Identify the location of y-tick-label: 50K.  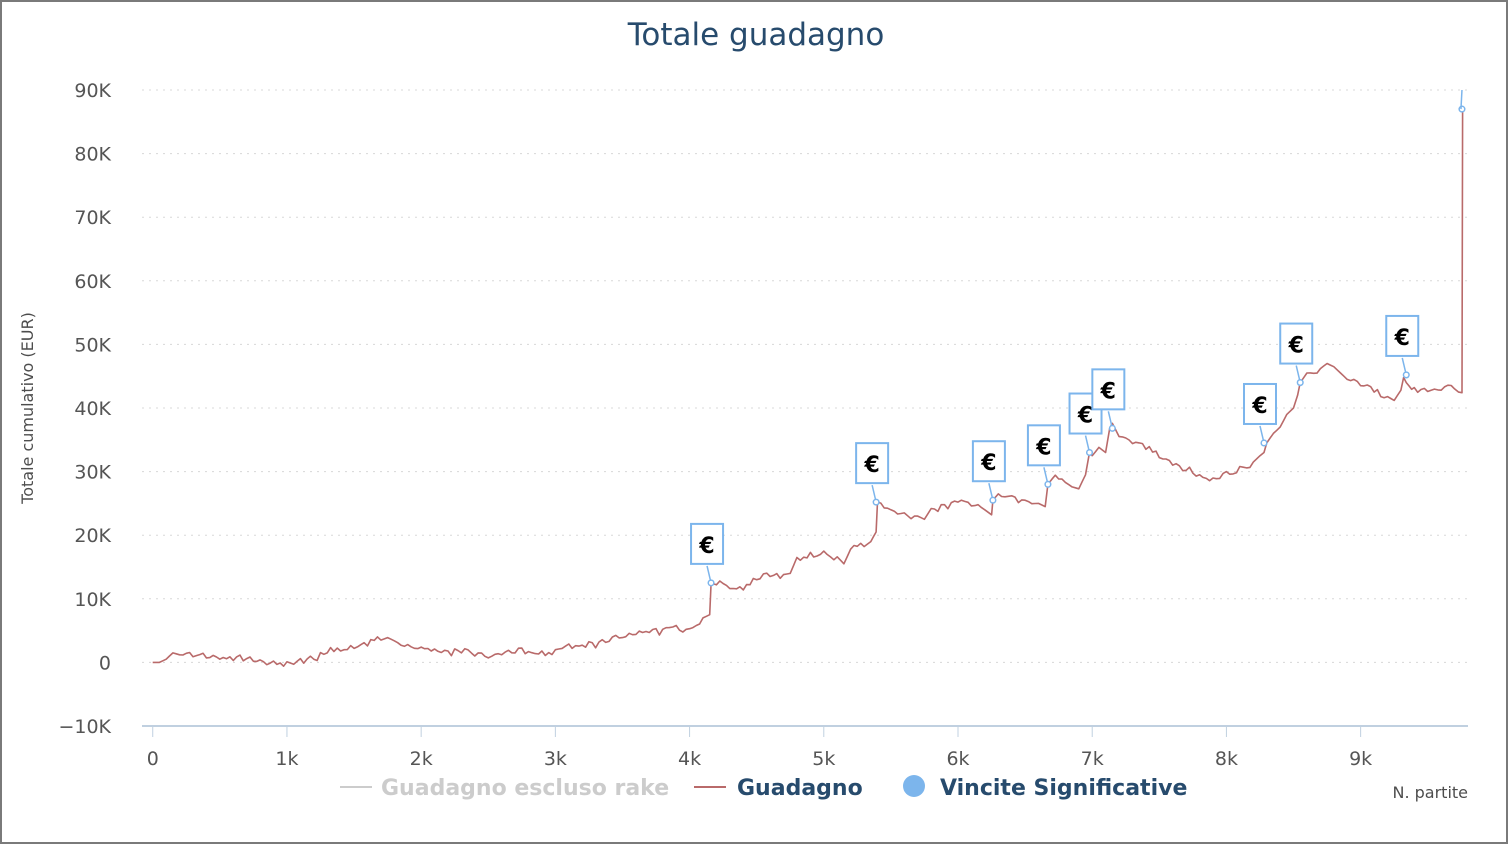
(92, 345).